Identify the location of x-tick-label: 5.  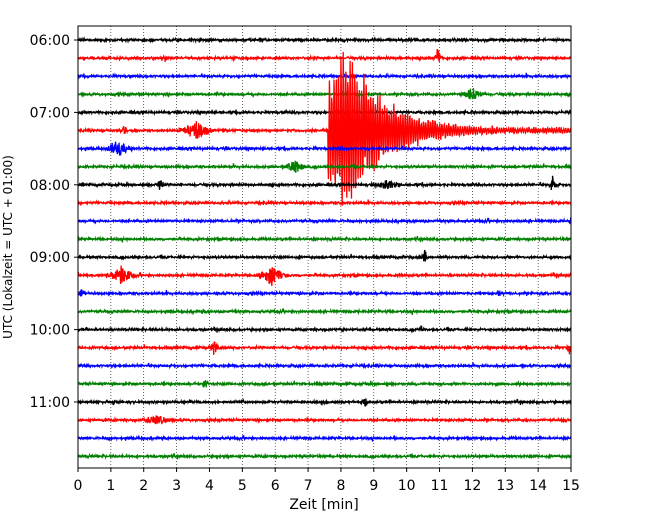
(242, 486).